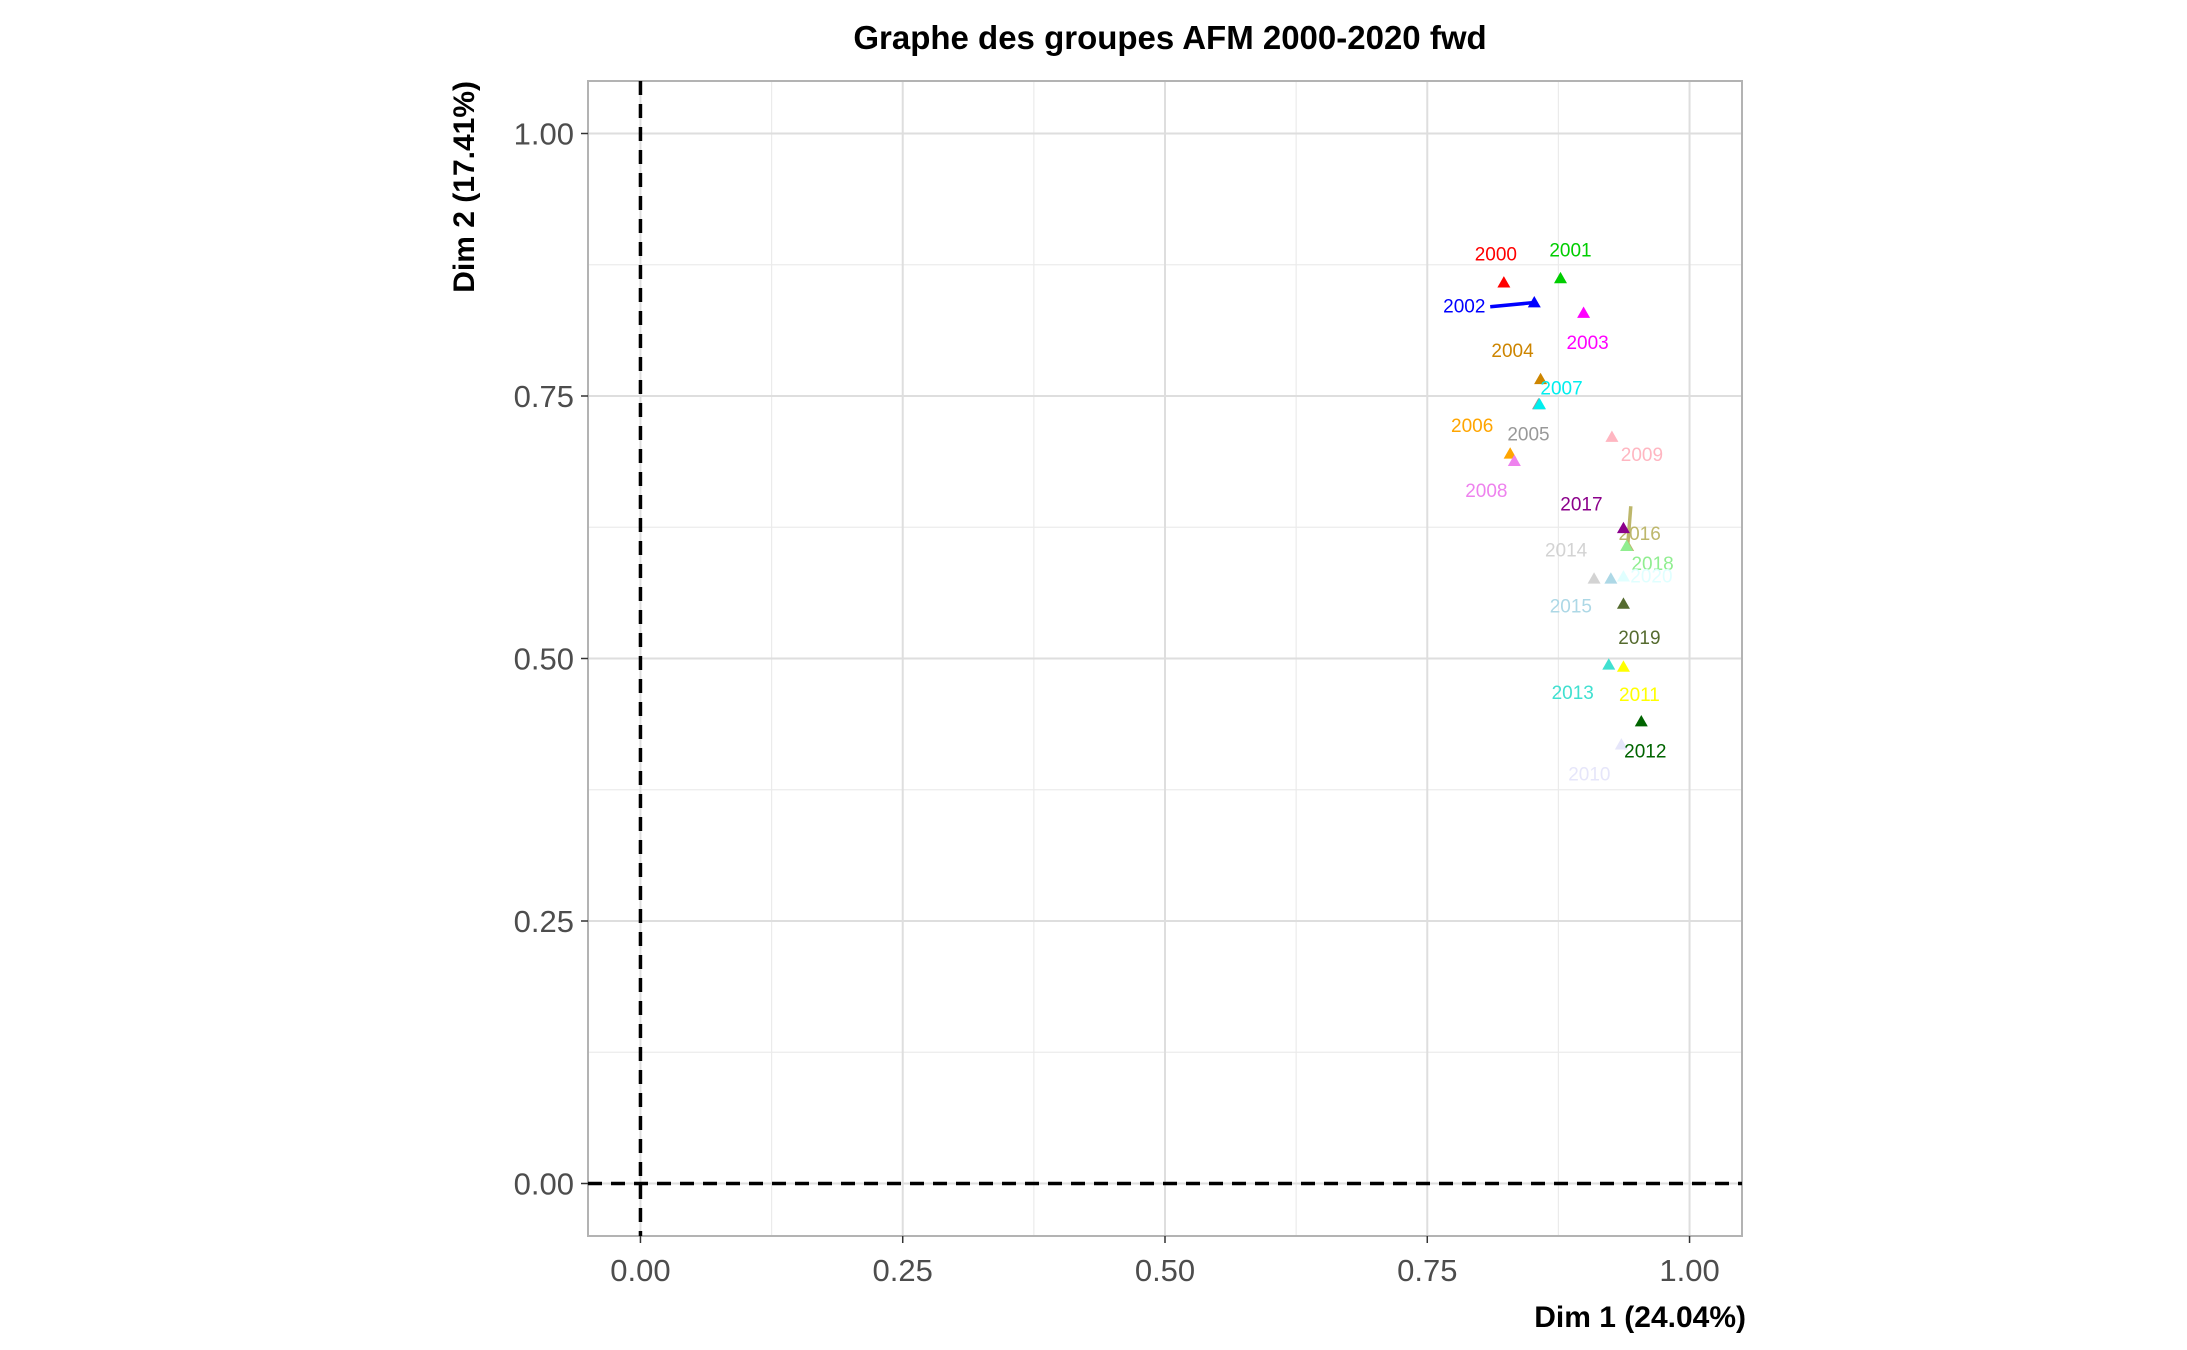 The height and width of the screenshot is (1350, 2187). Describe the element at coordinates (1652, 564) in the screenshot. I see `point-label-2018: 2018` at that location.